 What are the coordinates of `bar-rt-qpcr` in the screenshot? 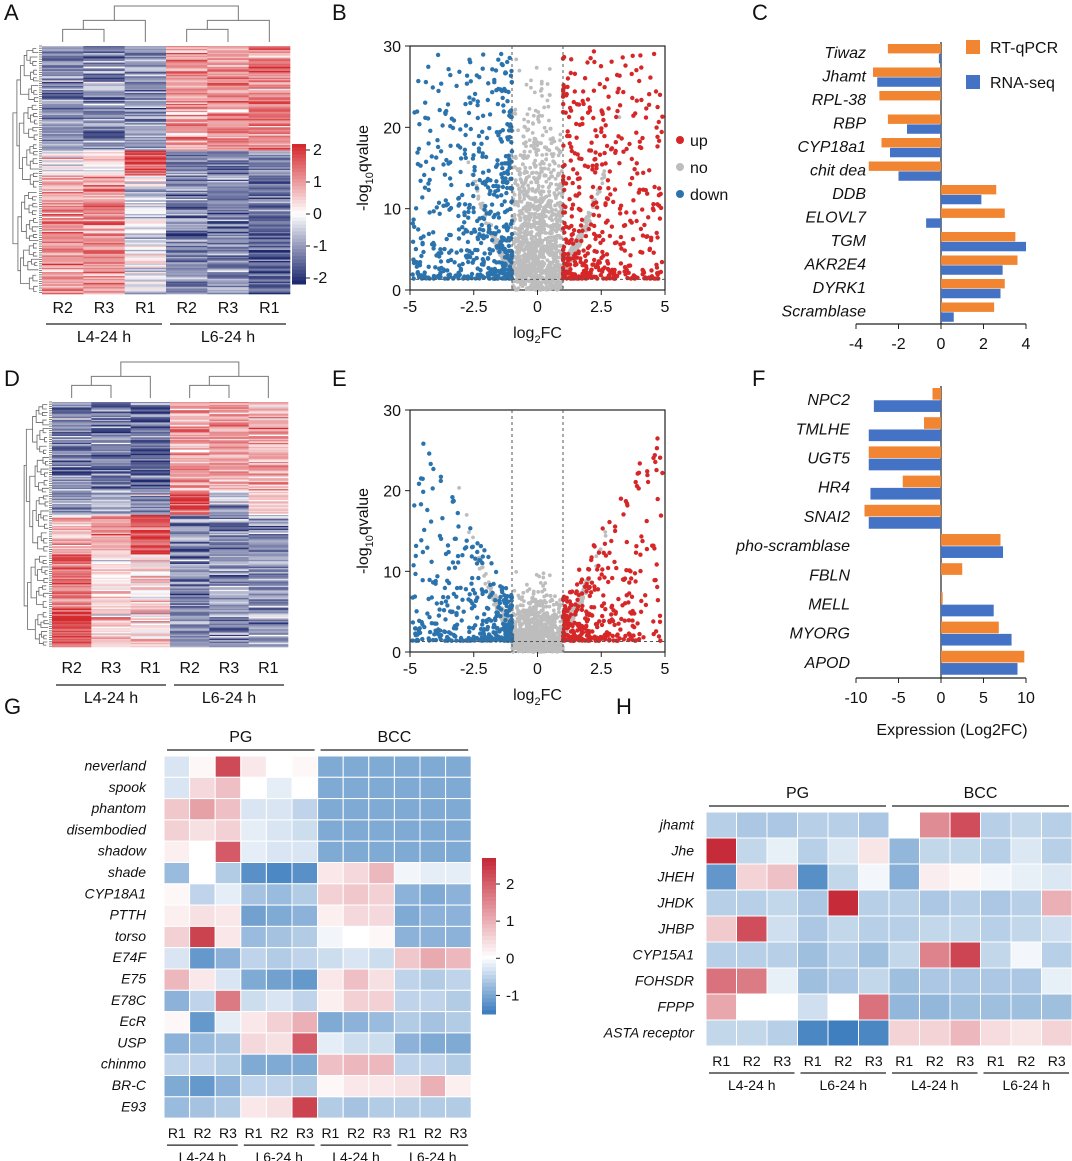 It's located at (904, 166).